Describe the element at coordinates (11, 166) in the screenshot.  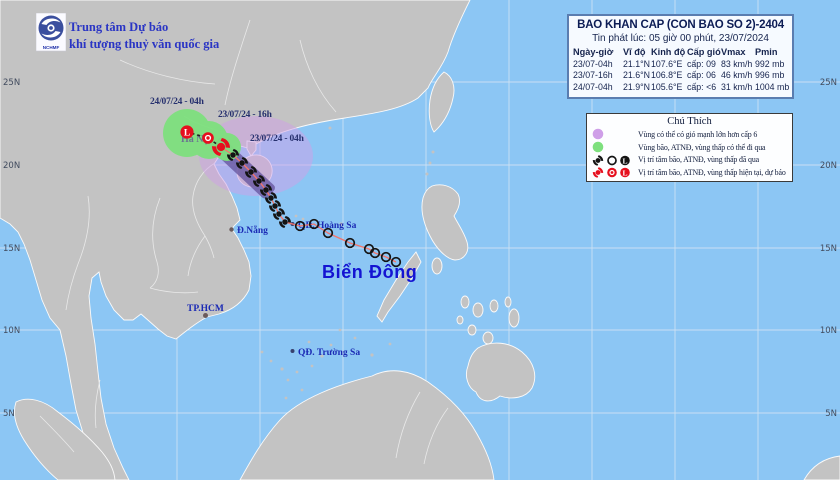
I see `lat-label-left: 20N` at that location.